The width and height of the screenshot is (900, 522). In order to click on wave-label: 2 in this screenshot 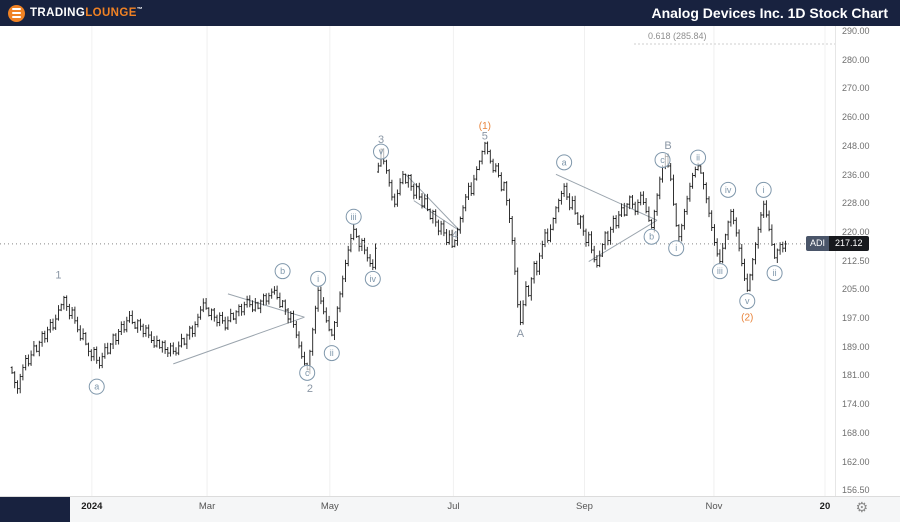, I will do `click(310, 389)`.